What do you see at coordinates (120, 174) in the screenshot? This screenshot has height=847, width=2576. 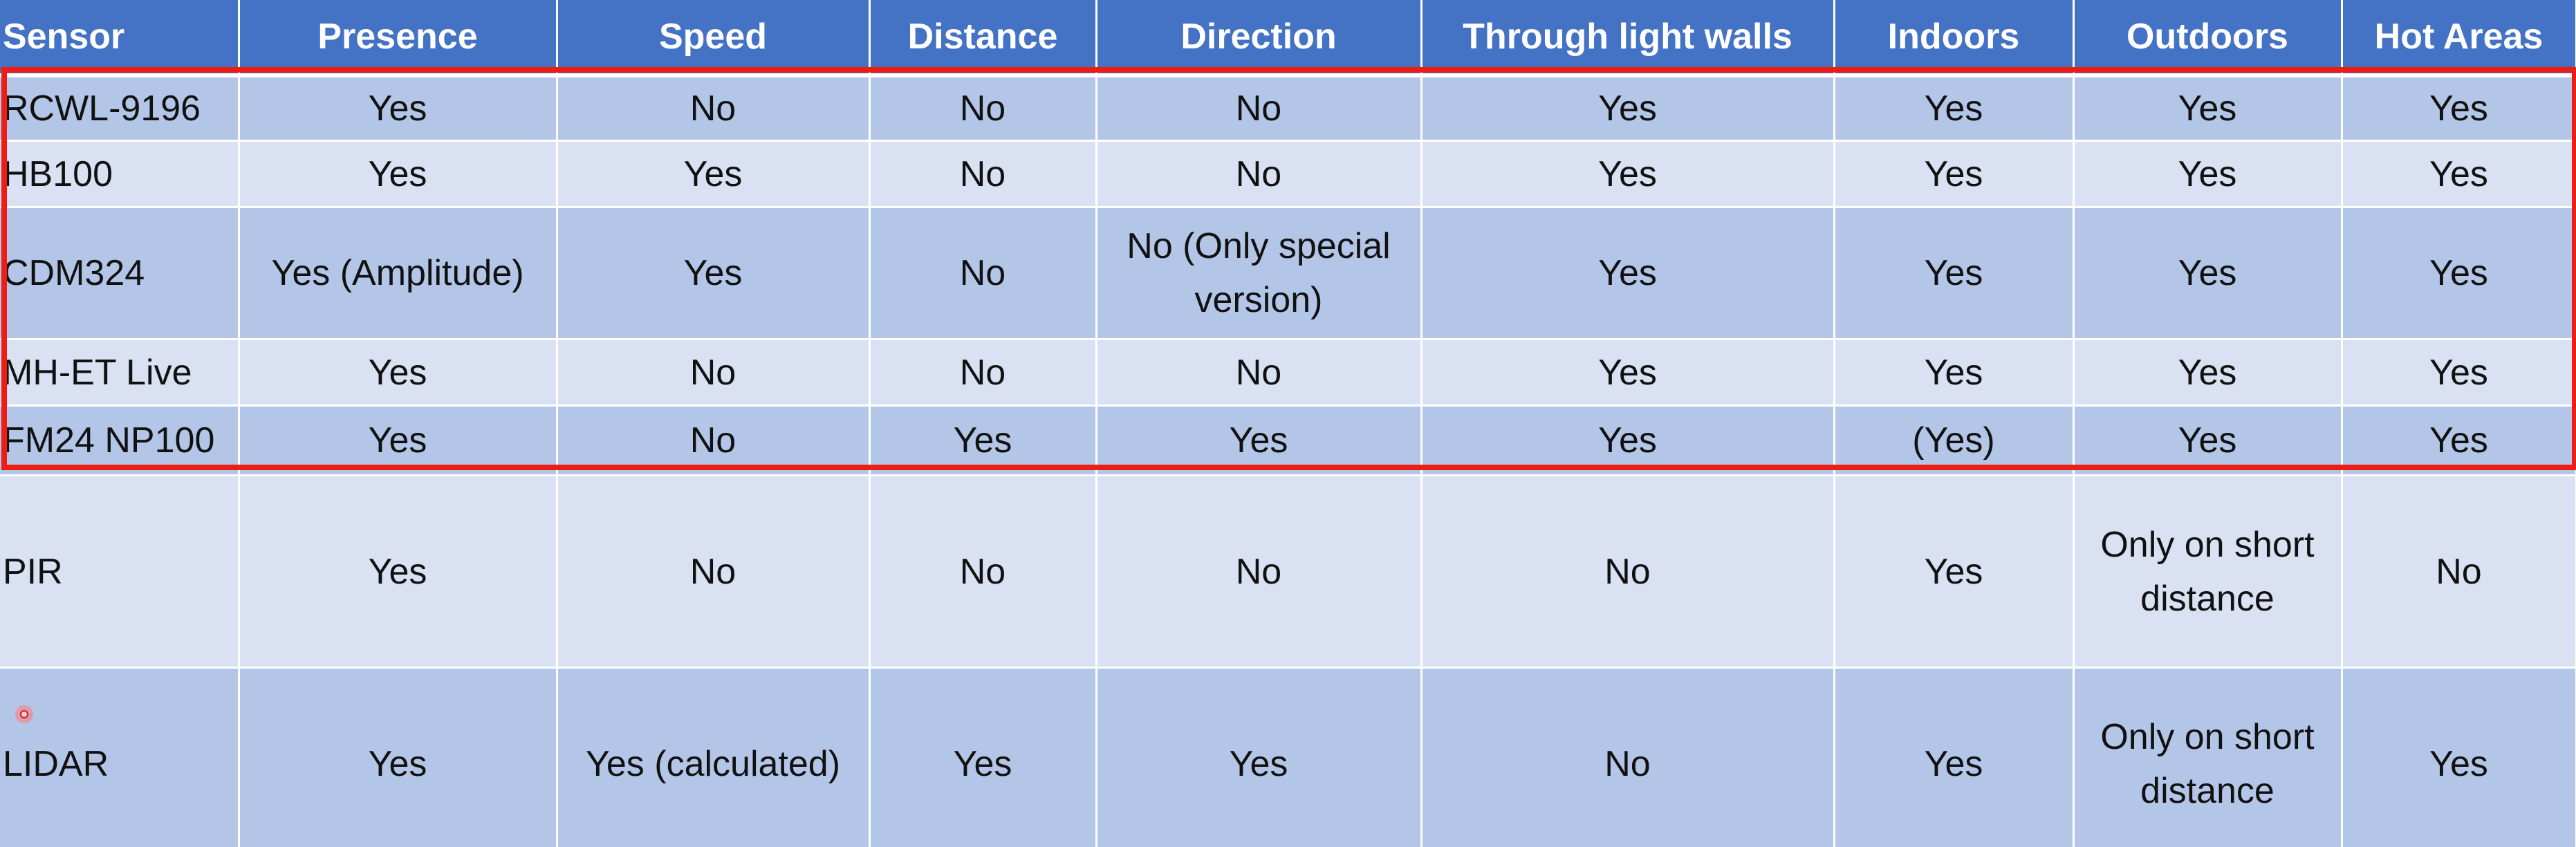 I see `sensor-name-cell: HB100` at bounding box center [120, 174].